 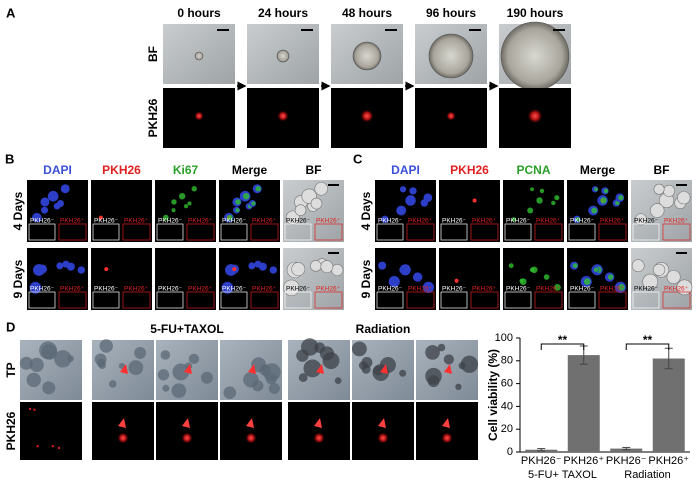 What do you see at coordinates (507, 429) in the screenshot?
I see `y-tick-label: 20` at bounding box center [507, 429].